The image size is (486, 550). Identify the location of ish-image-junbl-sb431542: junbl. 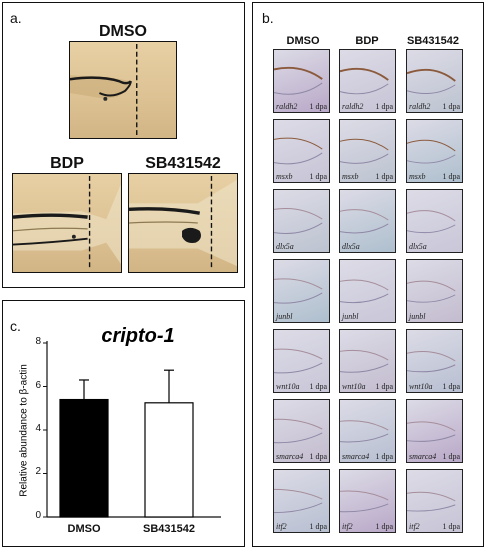
(434, 291).